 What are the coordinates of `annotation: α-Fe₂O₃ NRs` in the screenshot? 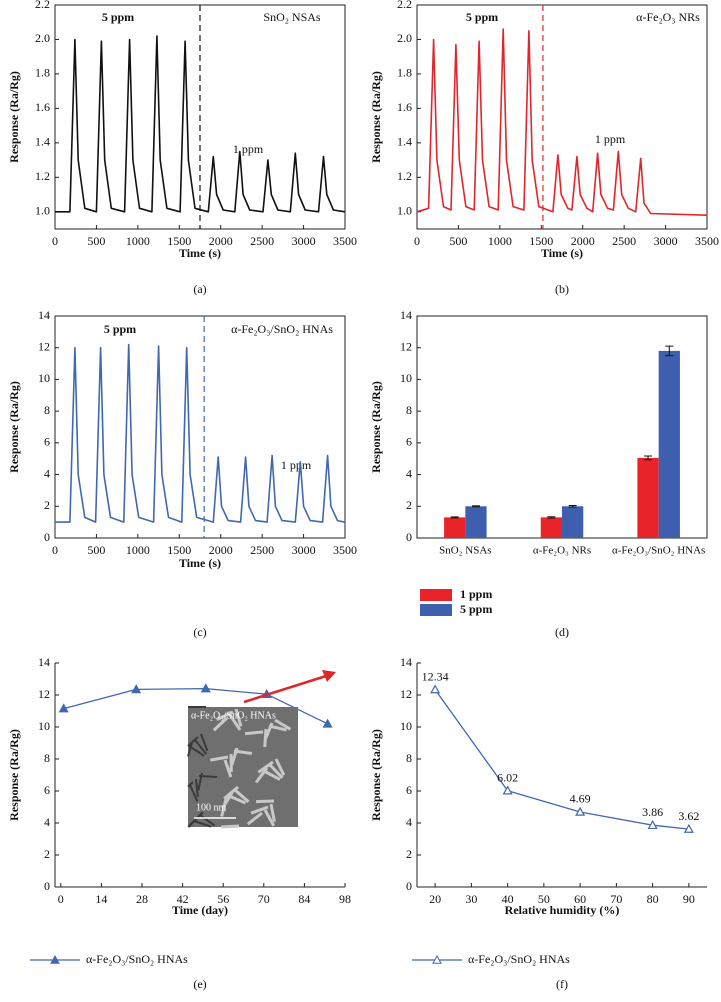 It's located at (668, 17).